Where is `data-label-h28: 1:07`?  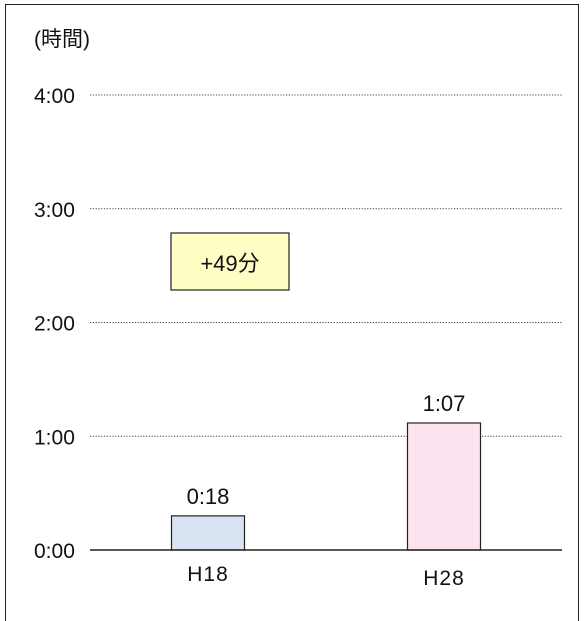
data-label-h28: 1:07 is located at coordinates (444, 403).